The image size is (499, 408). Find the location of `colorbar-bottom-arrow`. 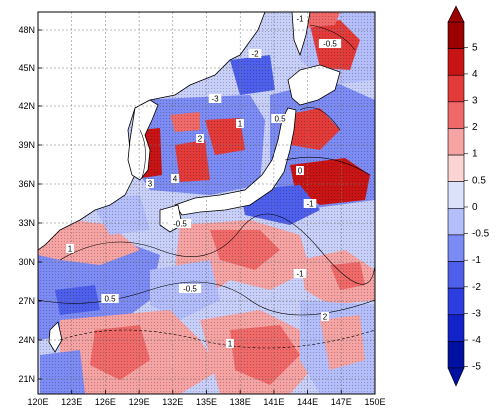

colorbar-bottom-arrow is located at coordinates (456, 377).